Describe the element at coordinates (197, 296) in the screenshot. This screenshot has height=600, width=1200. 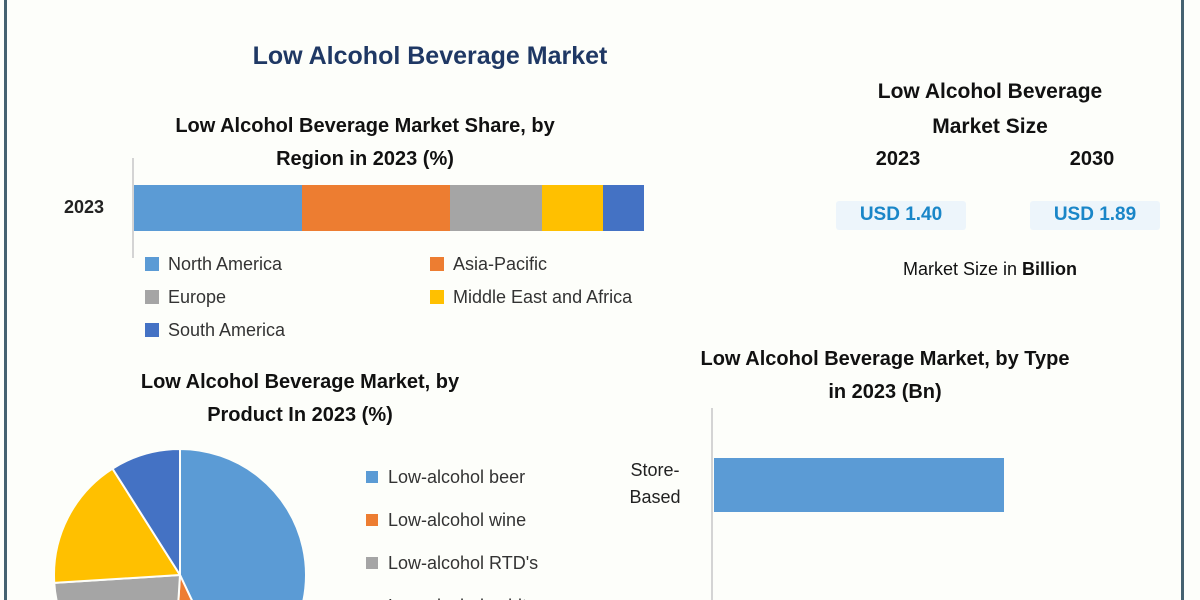
I see `legend-label: Europe` at that location.